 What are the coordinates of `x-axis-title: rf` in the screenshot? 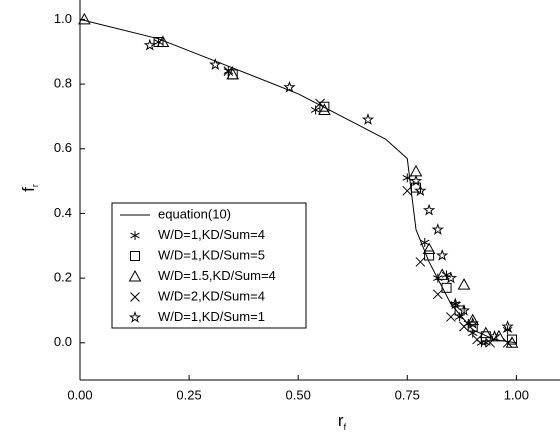 It's located at (342, 421).